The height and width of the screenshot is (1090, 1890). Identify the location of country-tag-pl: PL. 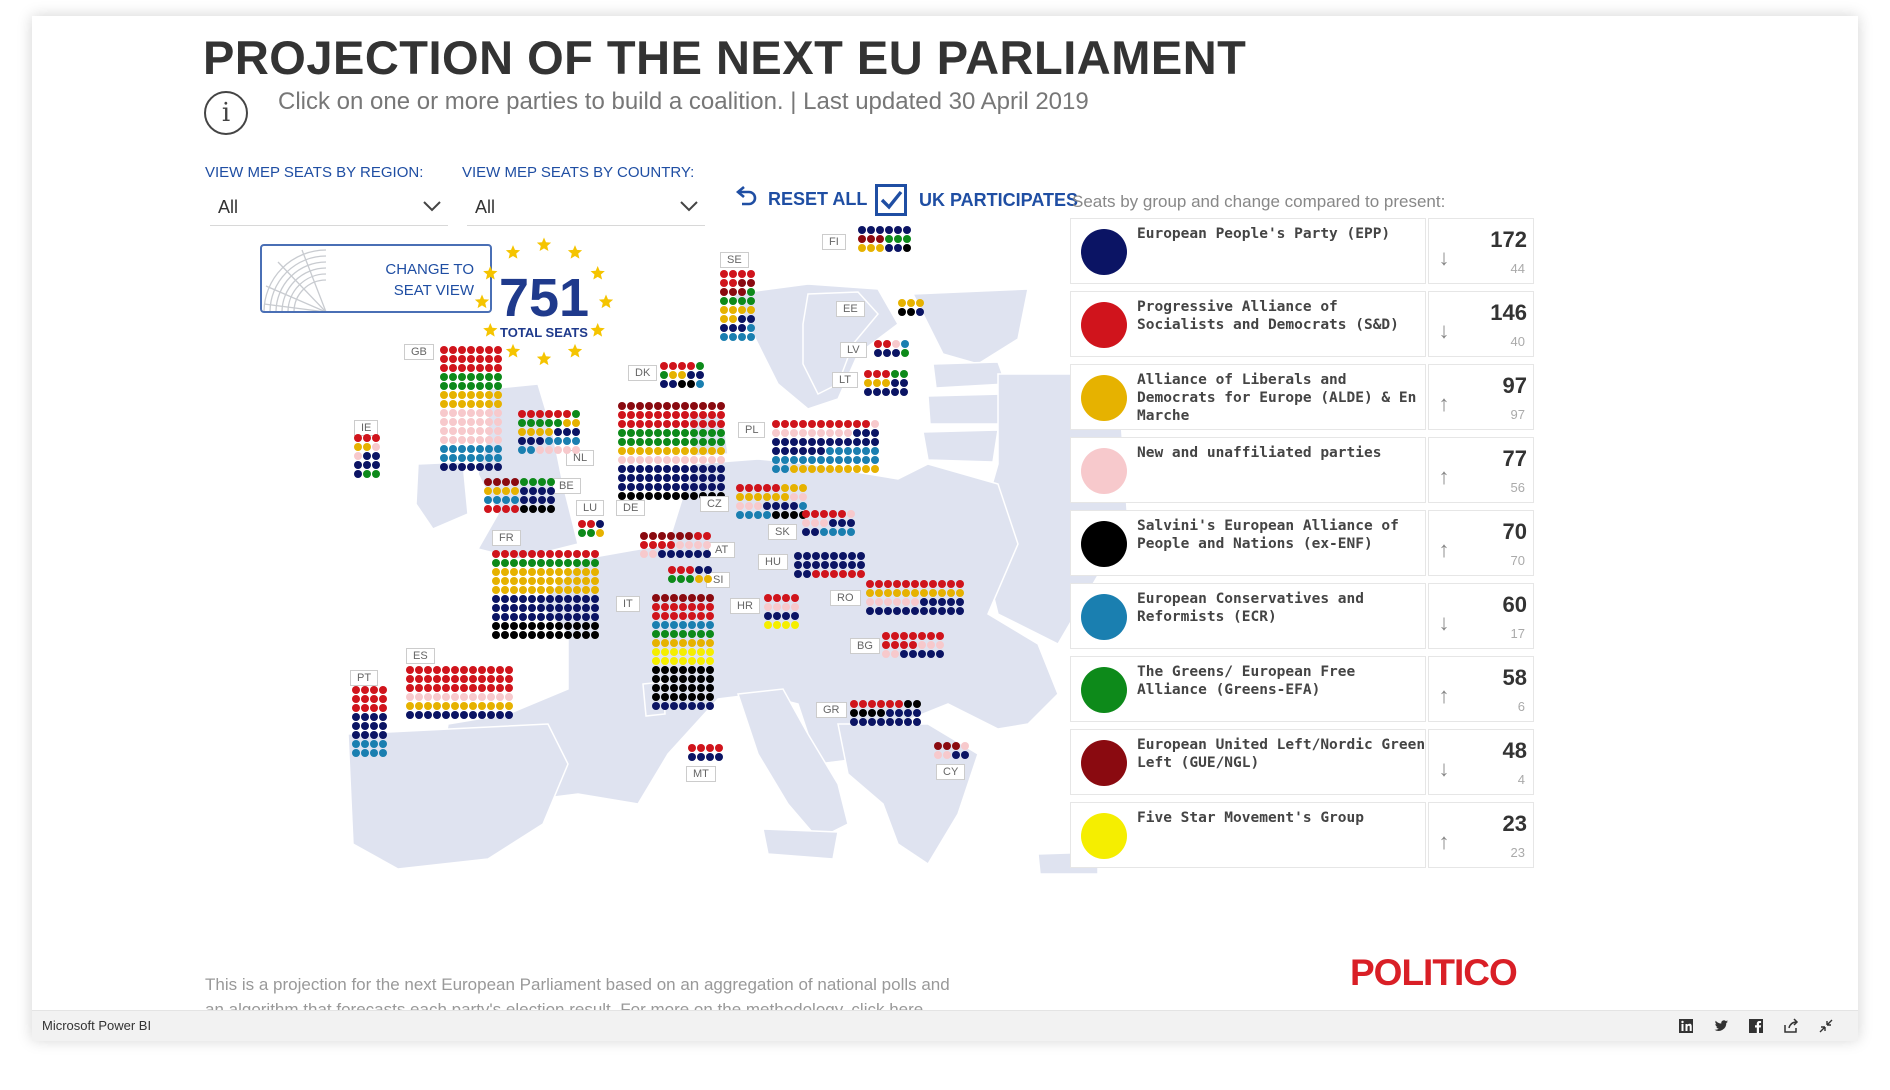
(752, 430).